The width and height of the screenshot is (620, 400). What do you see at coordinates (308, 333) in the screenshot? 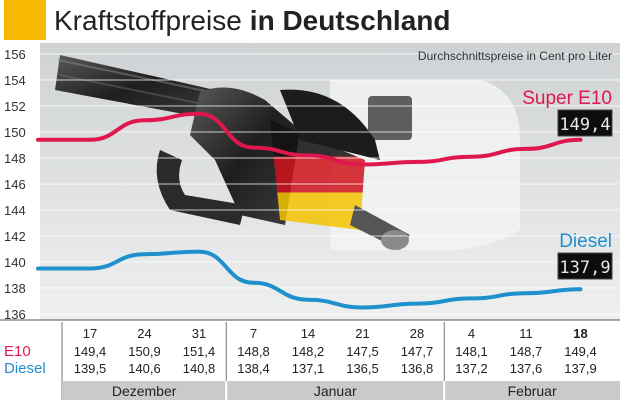
I see `day-label: 14` at bounding box center [308, 333].